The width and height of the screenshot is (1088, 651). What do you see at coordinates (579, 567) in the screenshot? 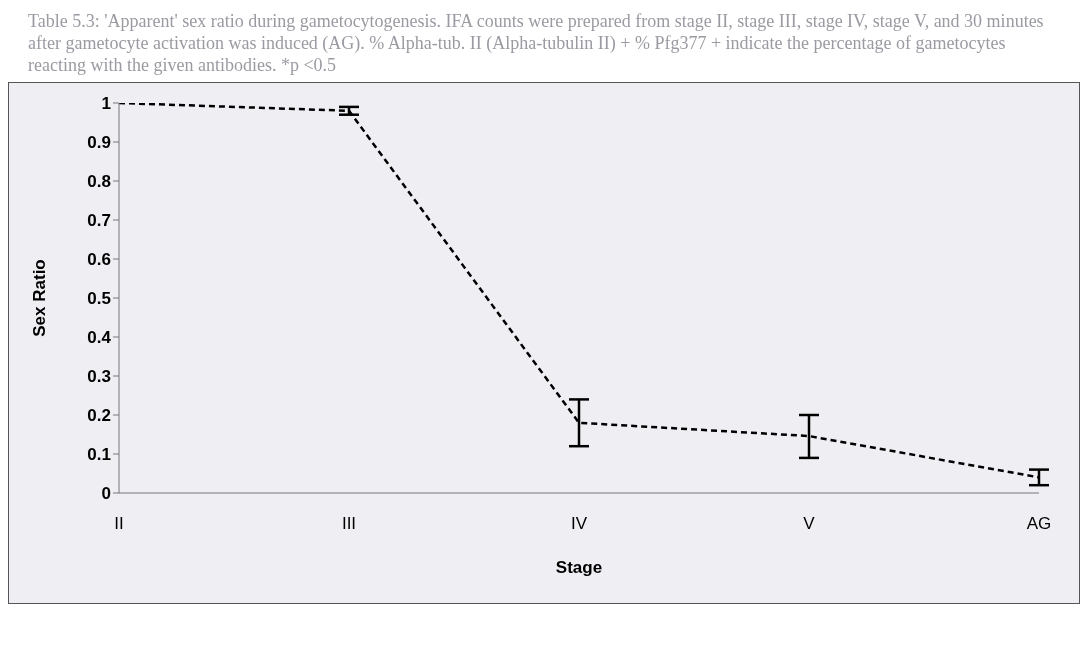
I see `x-axis-title: Stage` at bounding box center [579, 567].